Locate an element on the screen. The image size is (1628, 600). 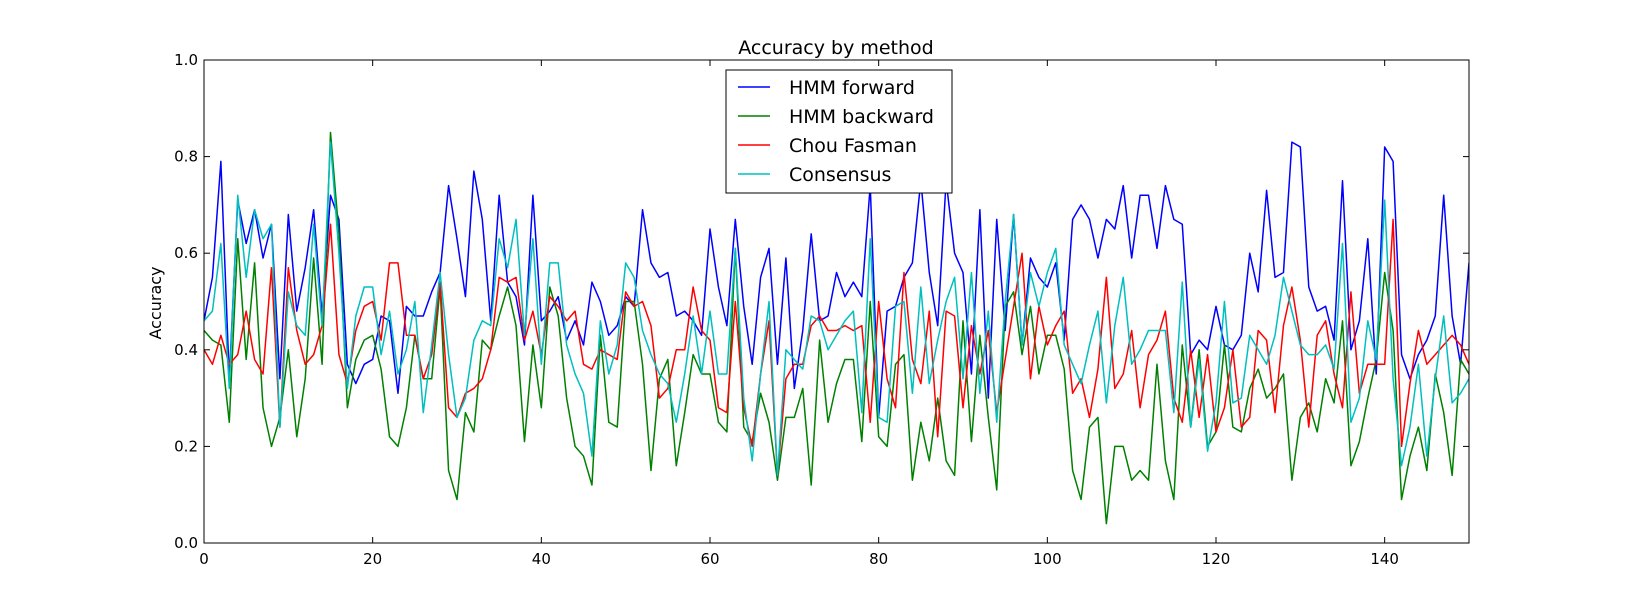
x-tick-label: 20 is located at coordinates (372, 559).